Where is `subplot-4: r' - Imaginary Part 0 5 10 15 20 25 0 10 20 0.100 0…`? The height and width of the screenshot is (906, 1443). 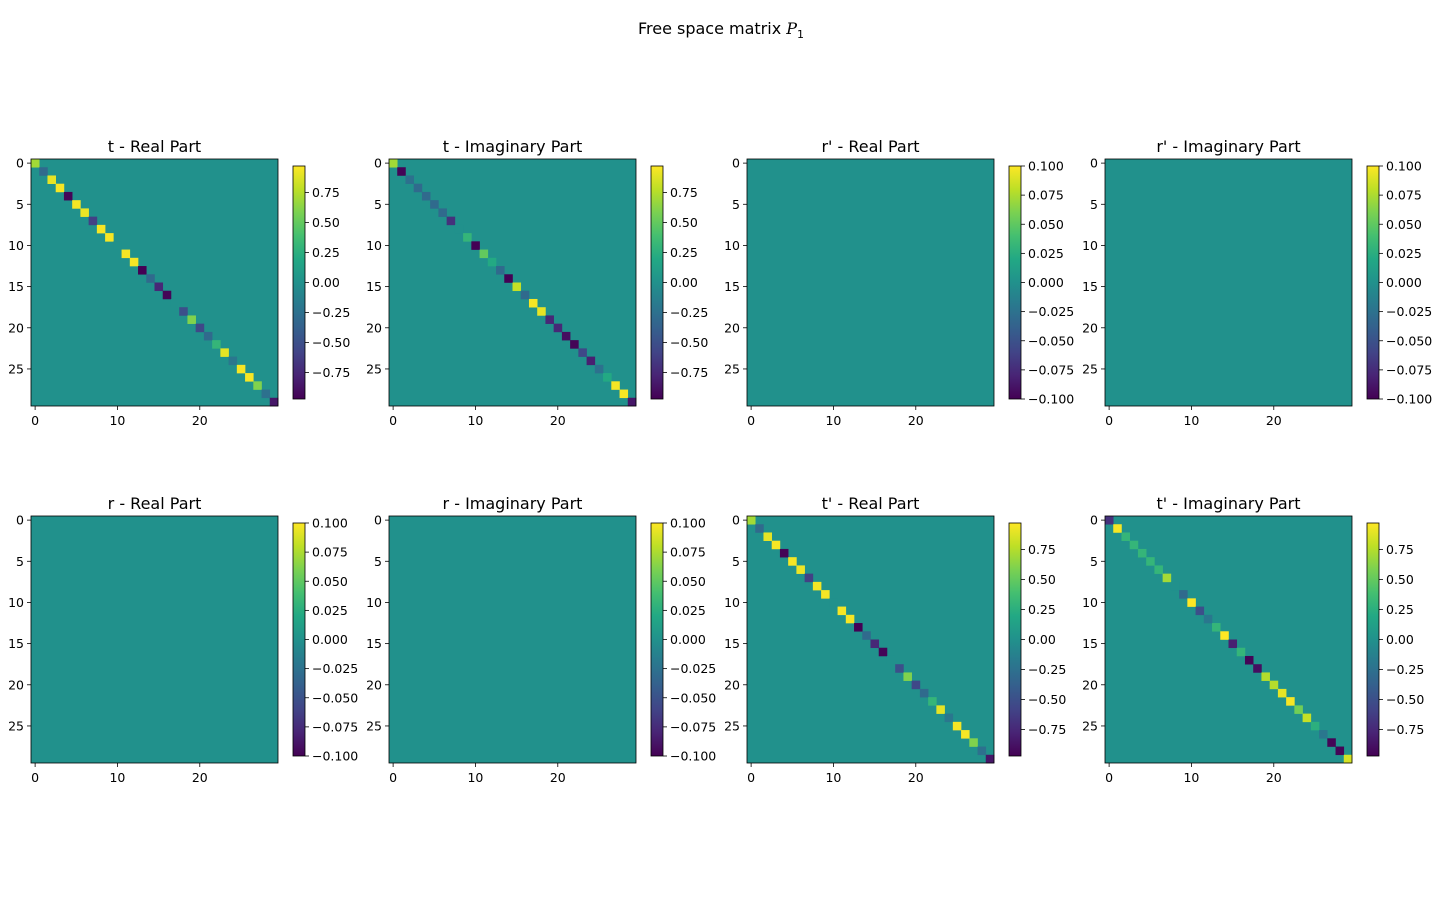 subplot-4: r' - Imaginary Part 0 5 10 15 20 25 0 10 20 0.100 0… is located at coordinates (1257, 282).